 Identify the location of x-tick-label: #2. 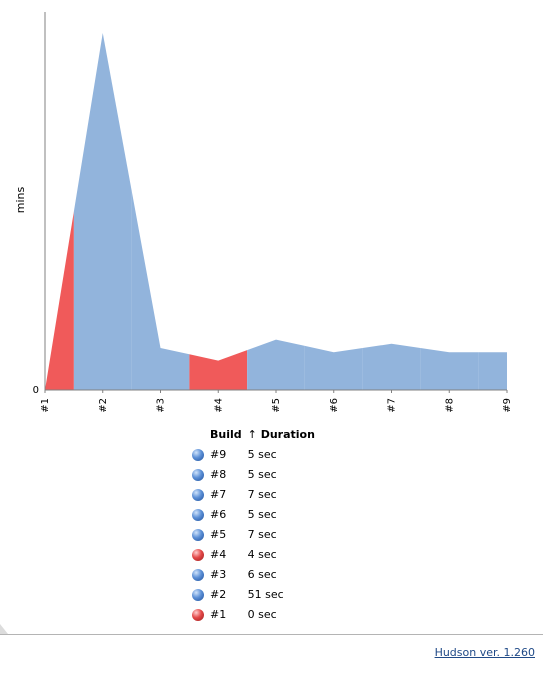
(103, 405).